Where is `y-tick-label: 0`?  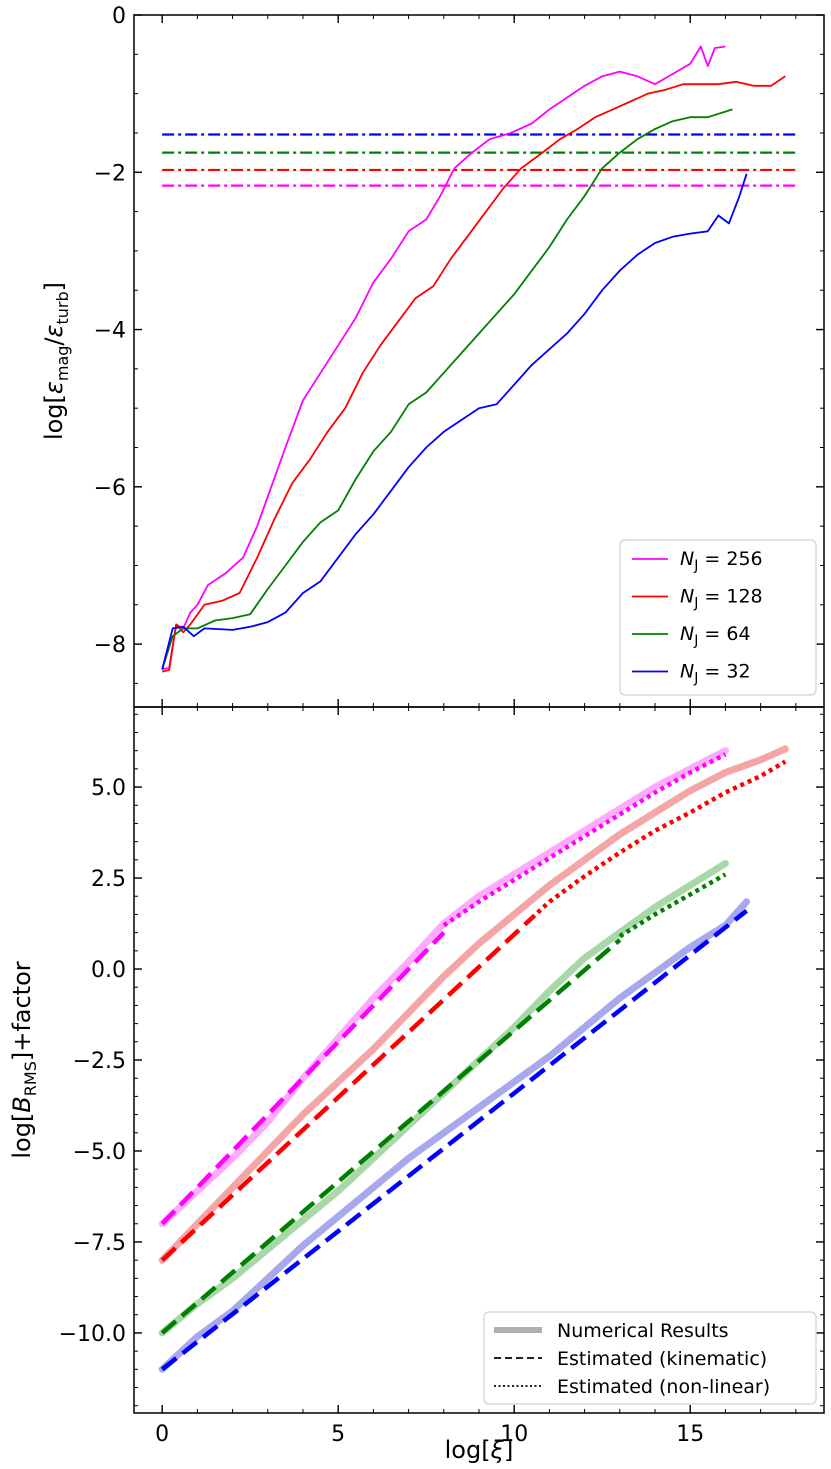 y-tick-label: 0 is located at coordinates (119, 16).